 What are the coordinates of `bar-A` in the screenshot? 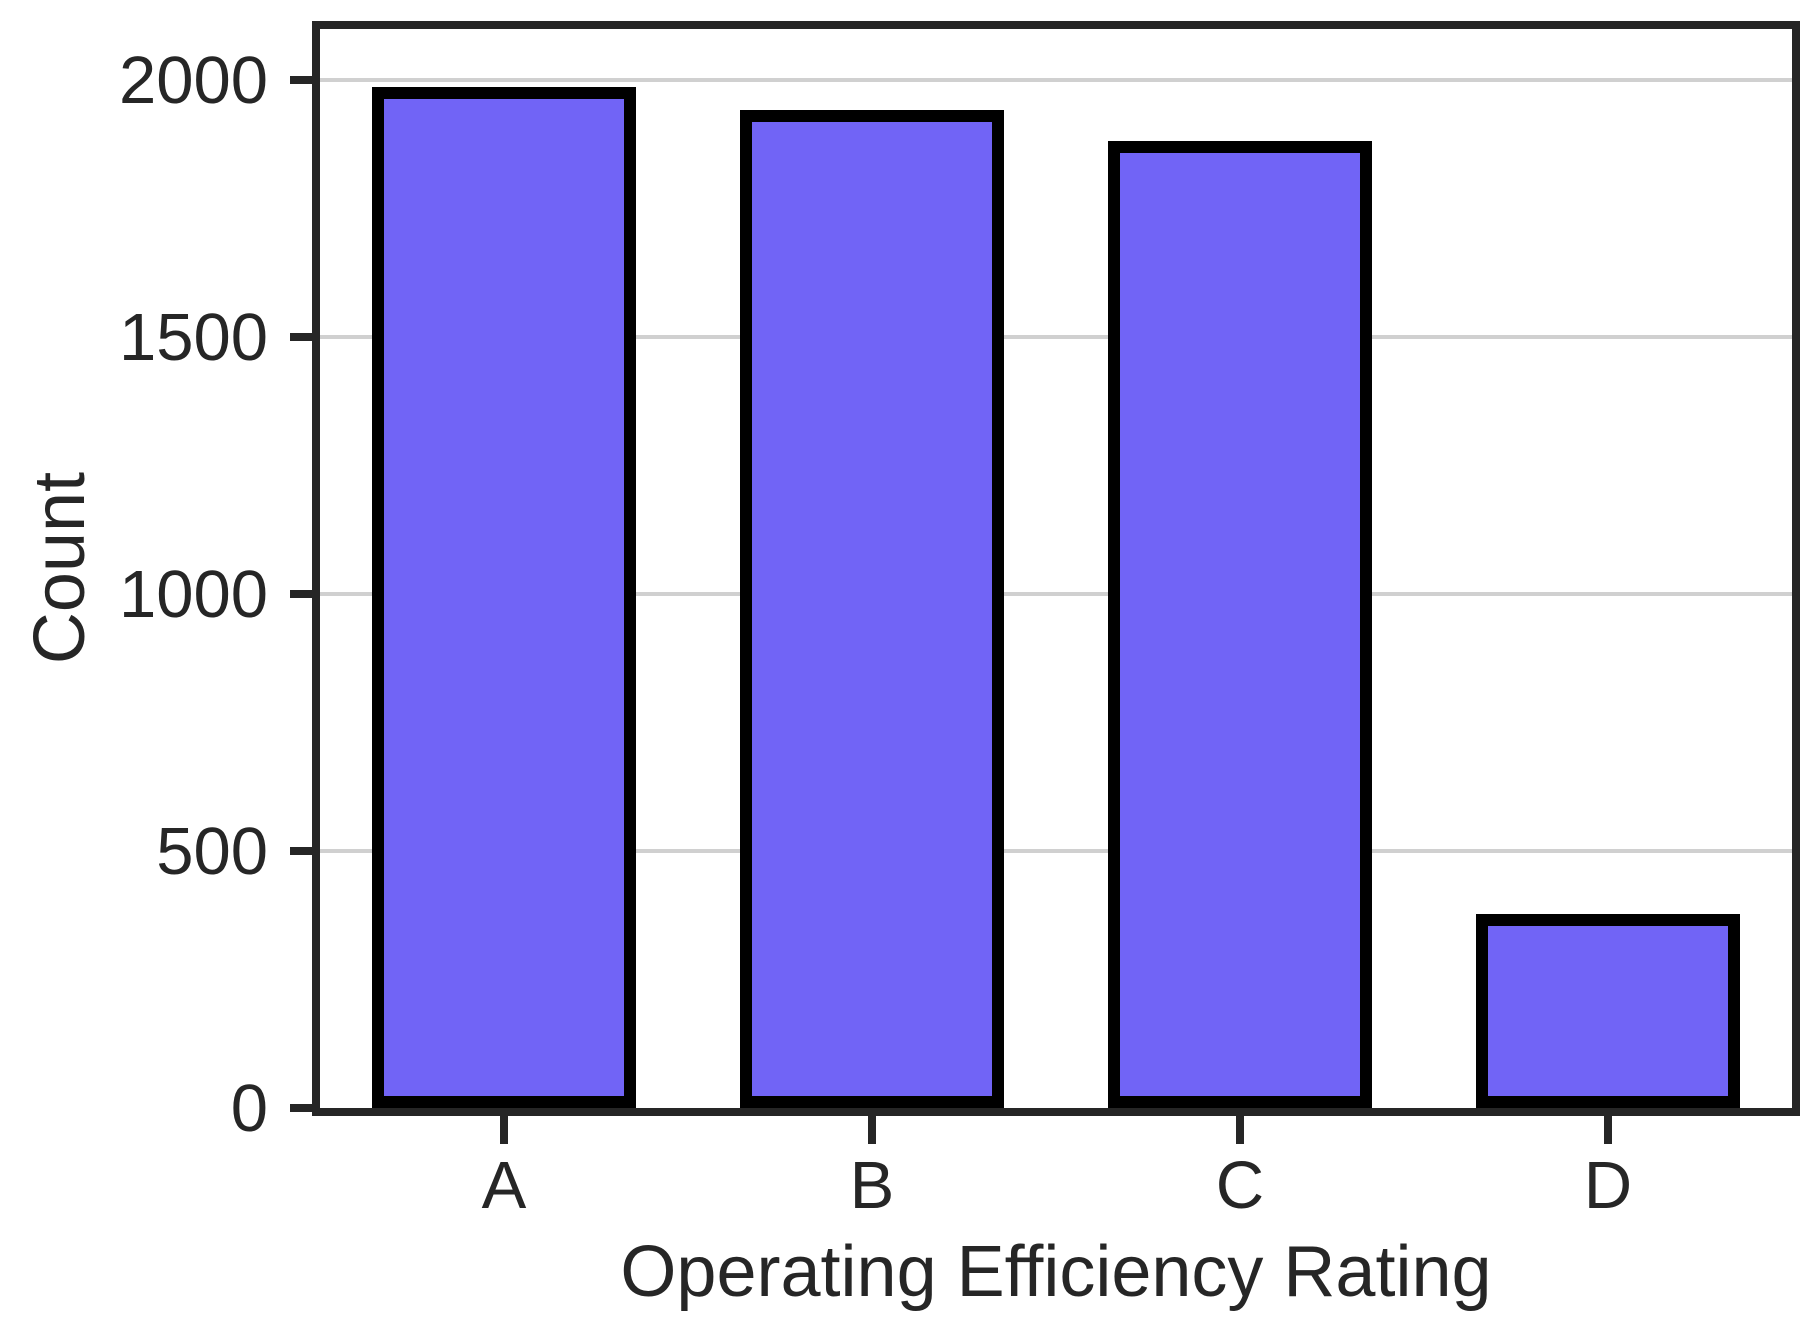 It's located at (504, 597).